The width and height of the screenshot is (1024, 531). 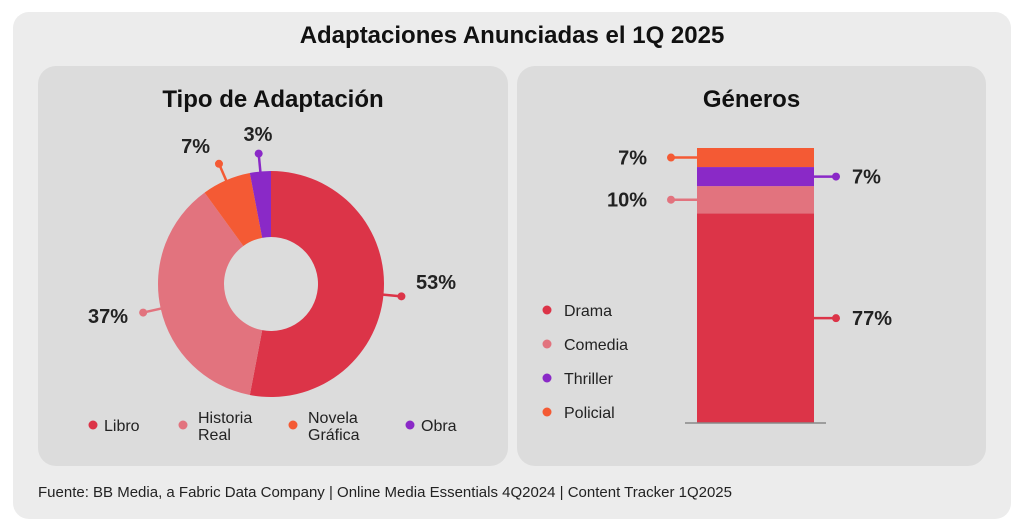 What do you see at coordinates (866, 178) in the screenshot?
I see `bar-label-2: 7%` at bounding box center [866, 178].